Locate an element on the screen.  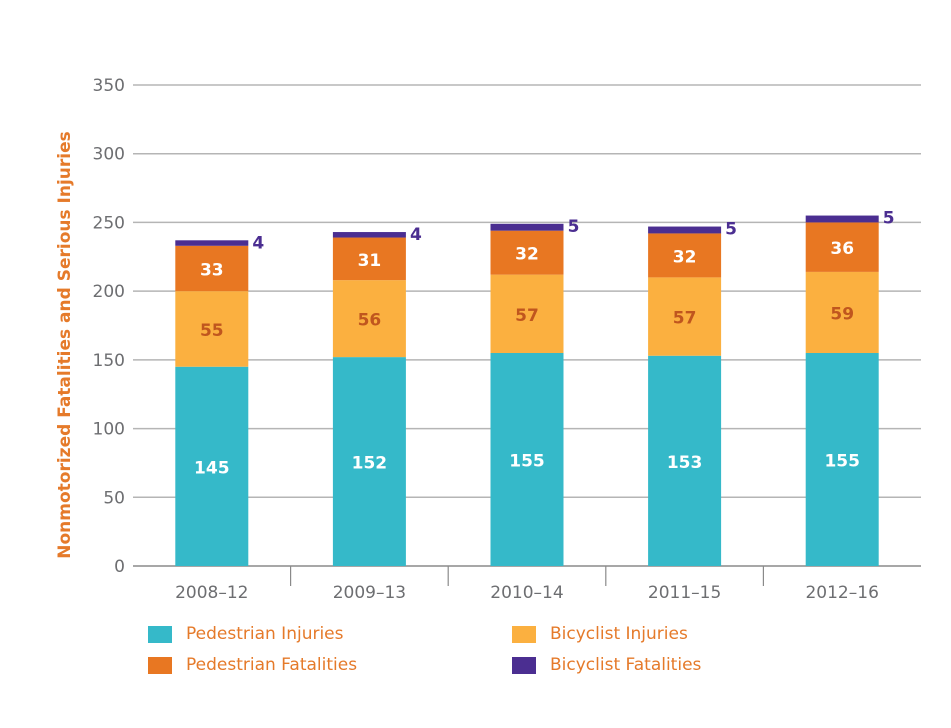
legend-item-bicyclist-injuries: Bicyclist Injuries is located at coordinates (600, 634).